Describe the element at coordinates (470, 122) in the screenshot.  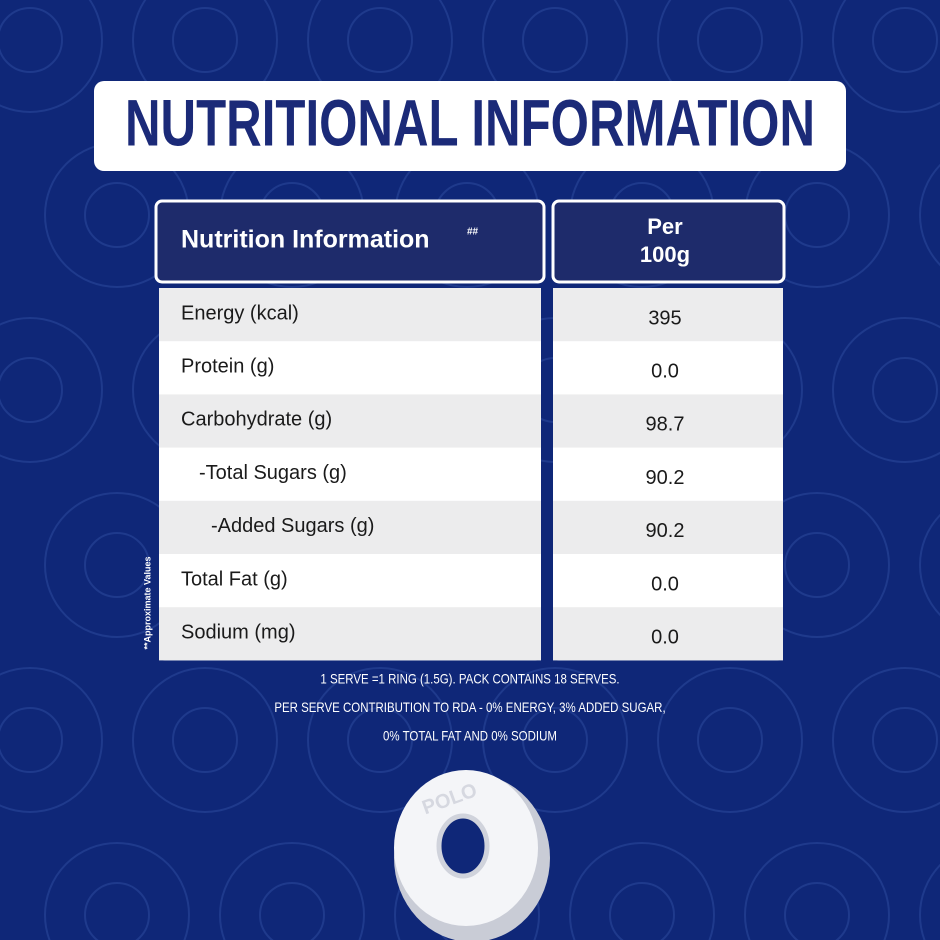
I see `title: NUTRITIONAL INFORMATION` at that location.